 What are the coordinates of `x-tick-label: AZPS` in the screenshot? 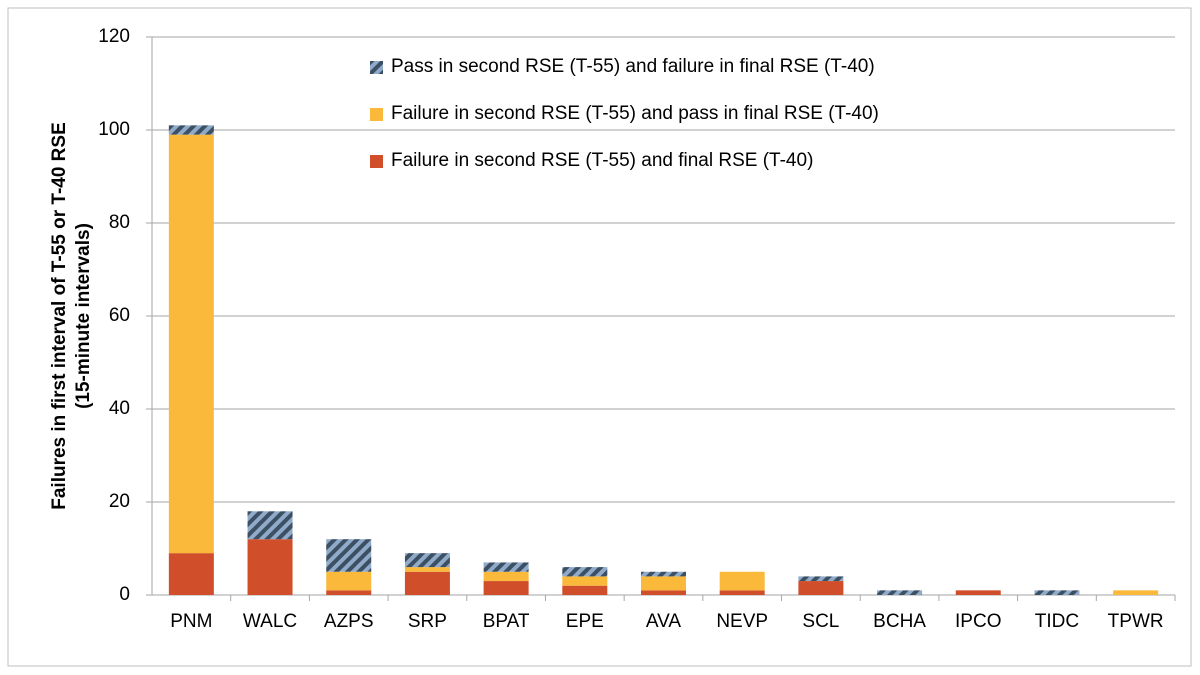 It's located at (349, 621).